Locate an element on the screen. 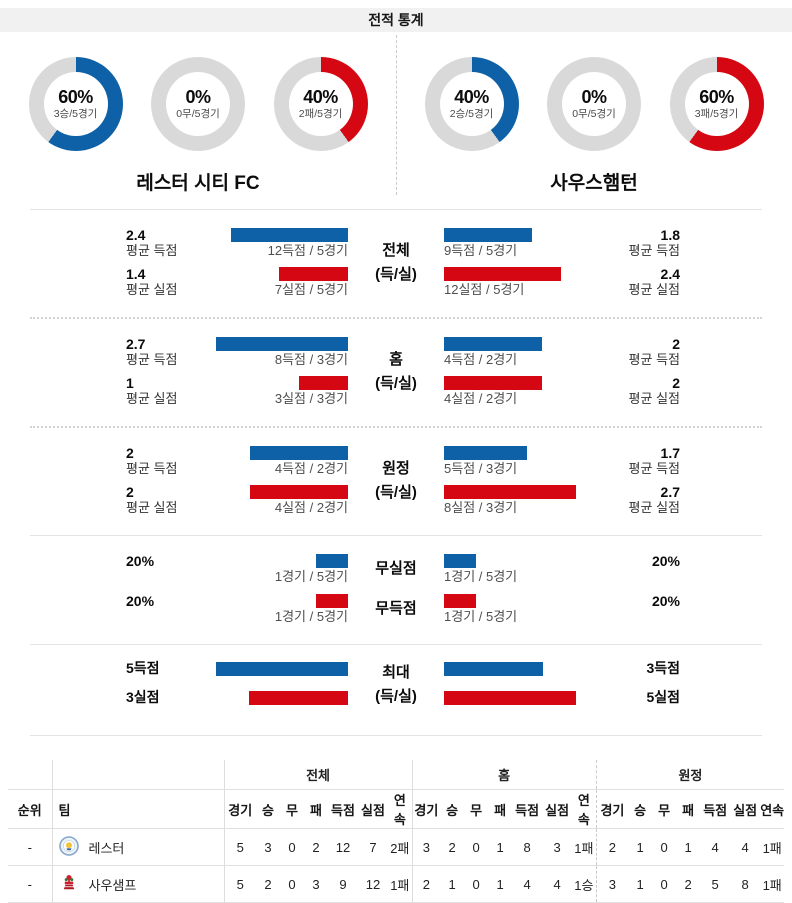  rank-header: 순위 is located at coordinates (30, 809).